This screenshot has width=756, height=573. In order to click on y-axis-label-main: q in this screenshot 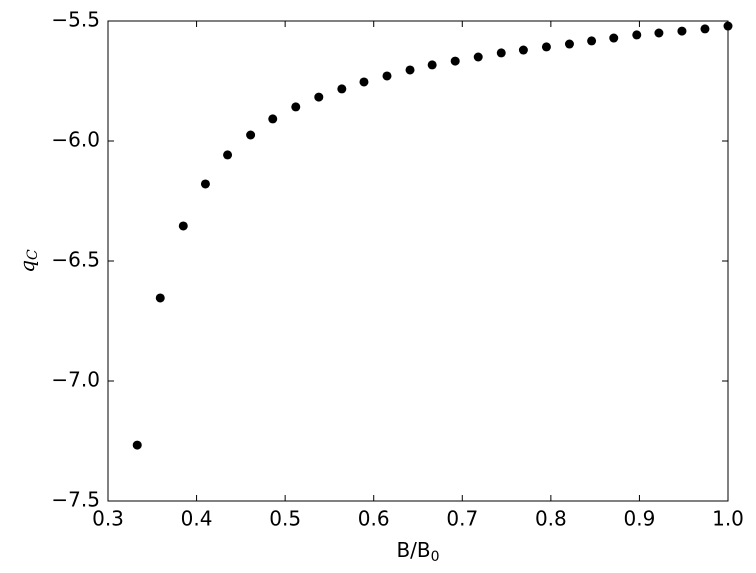, I will do `click(27, 266)`.